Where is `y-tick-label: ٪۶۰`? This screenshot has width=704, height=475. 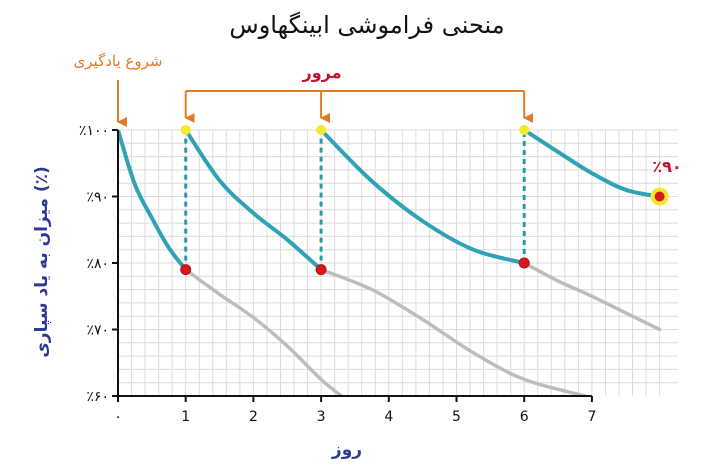 y-tick-label: ٪۶۰ is located at coordinates (97, 397).